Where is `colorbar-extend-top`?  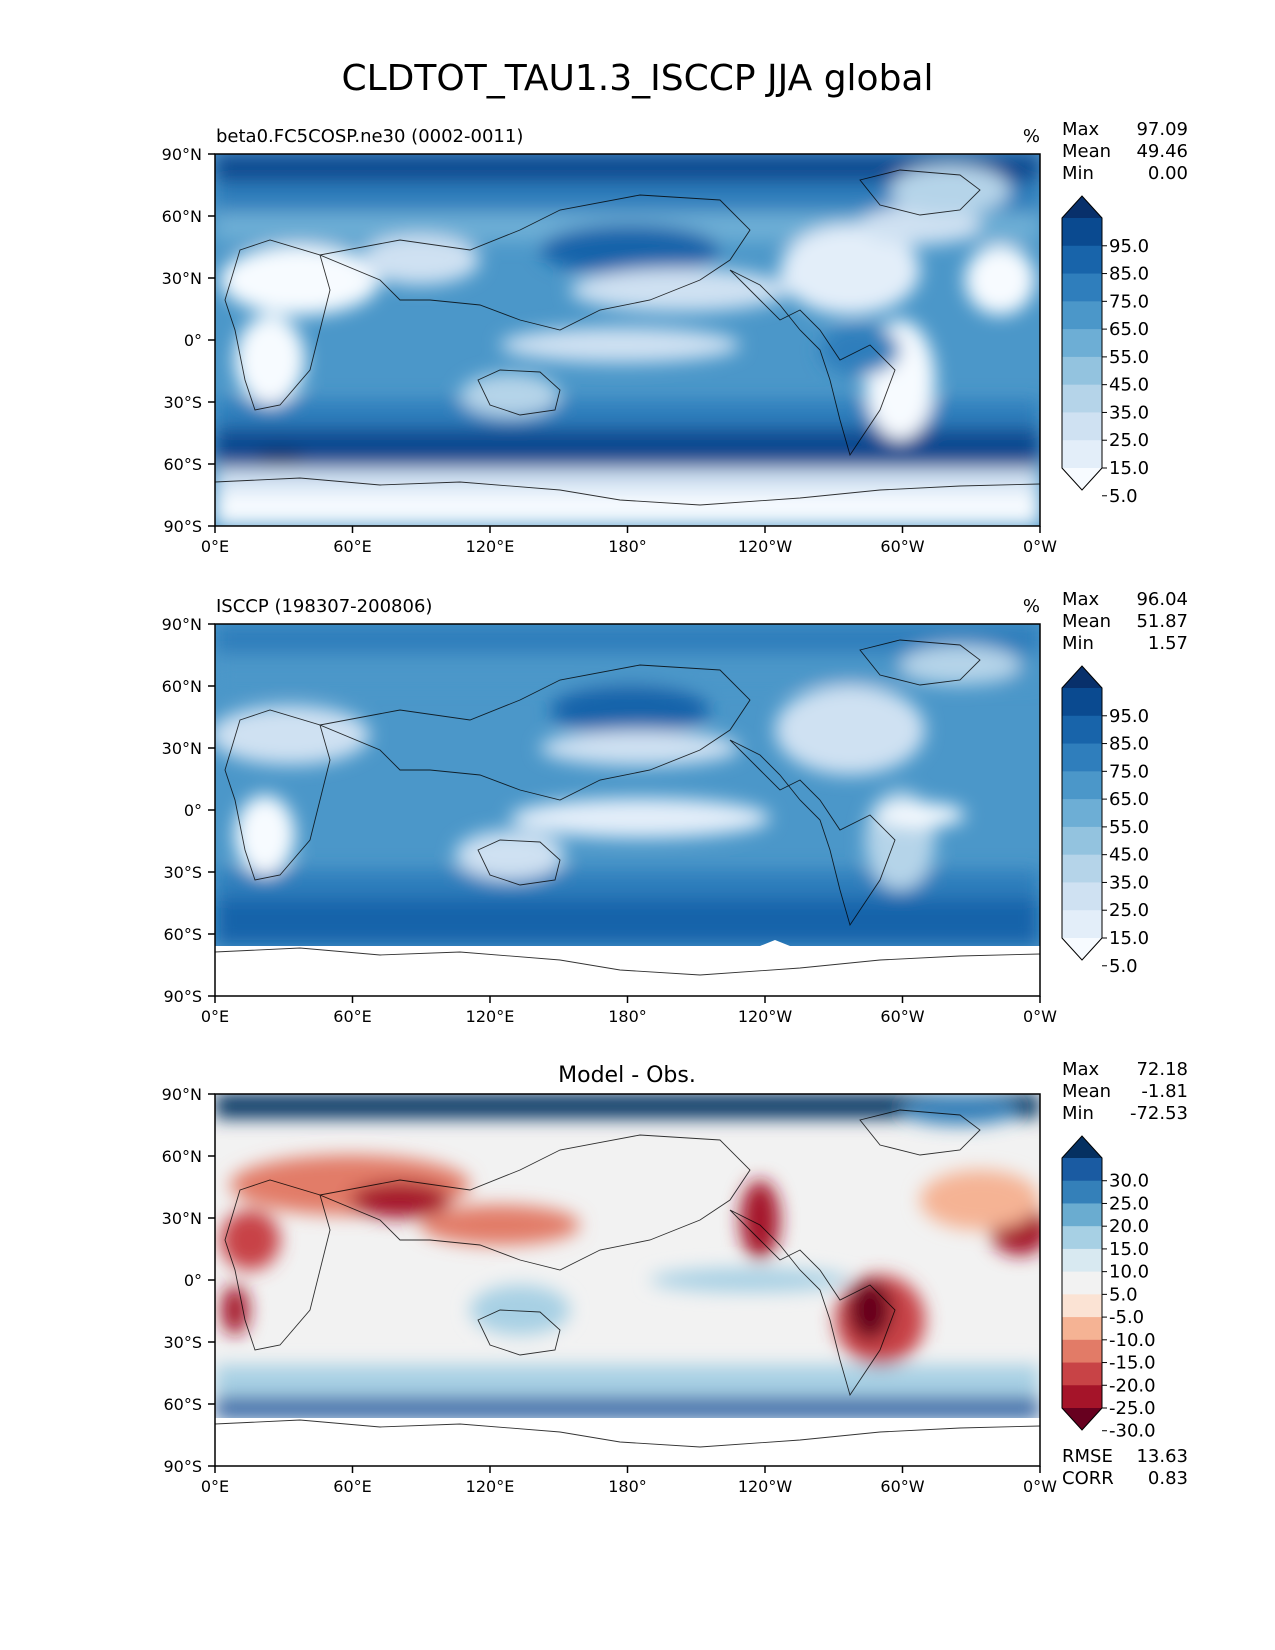 colorbar-extend-top is located at coordinates (1082, 677).